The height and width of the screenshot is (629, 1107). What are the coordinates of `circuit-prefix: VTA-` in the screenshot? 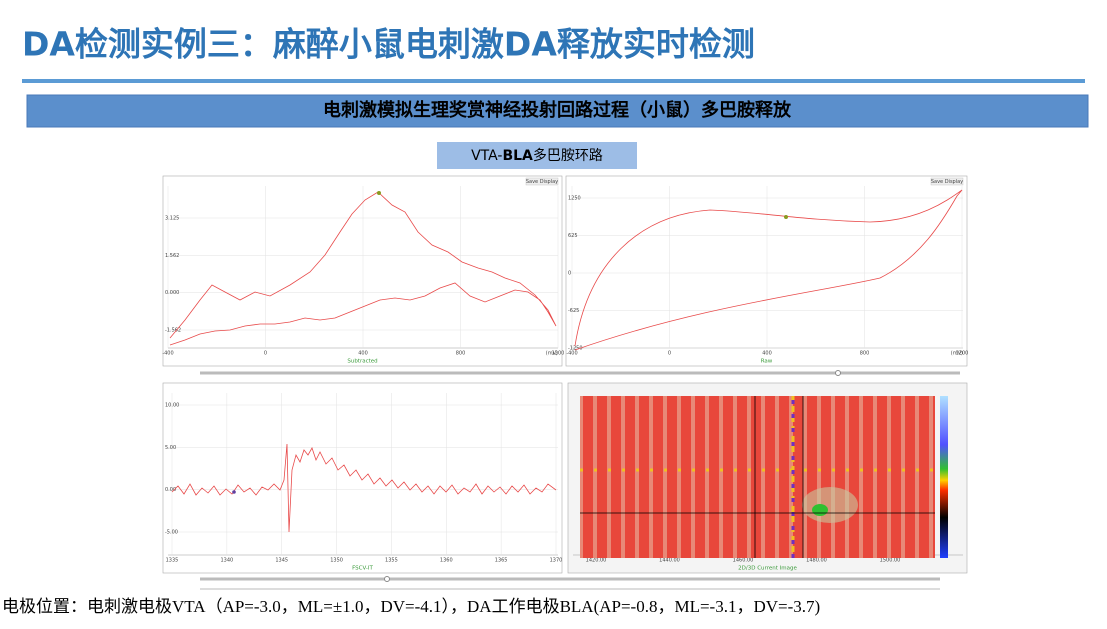 It's located at (486, 156).